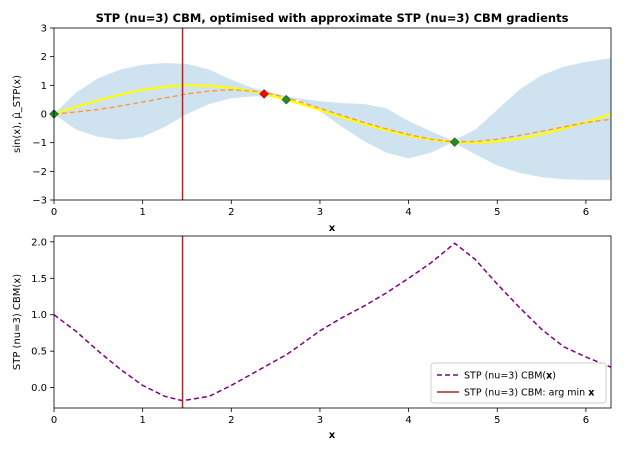  I want to click on top-x-tick-label: 3, so click(320, 212).